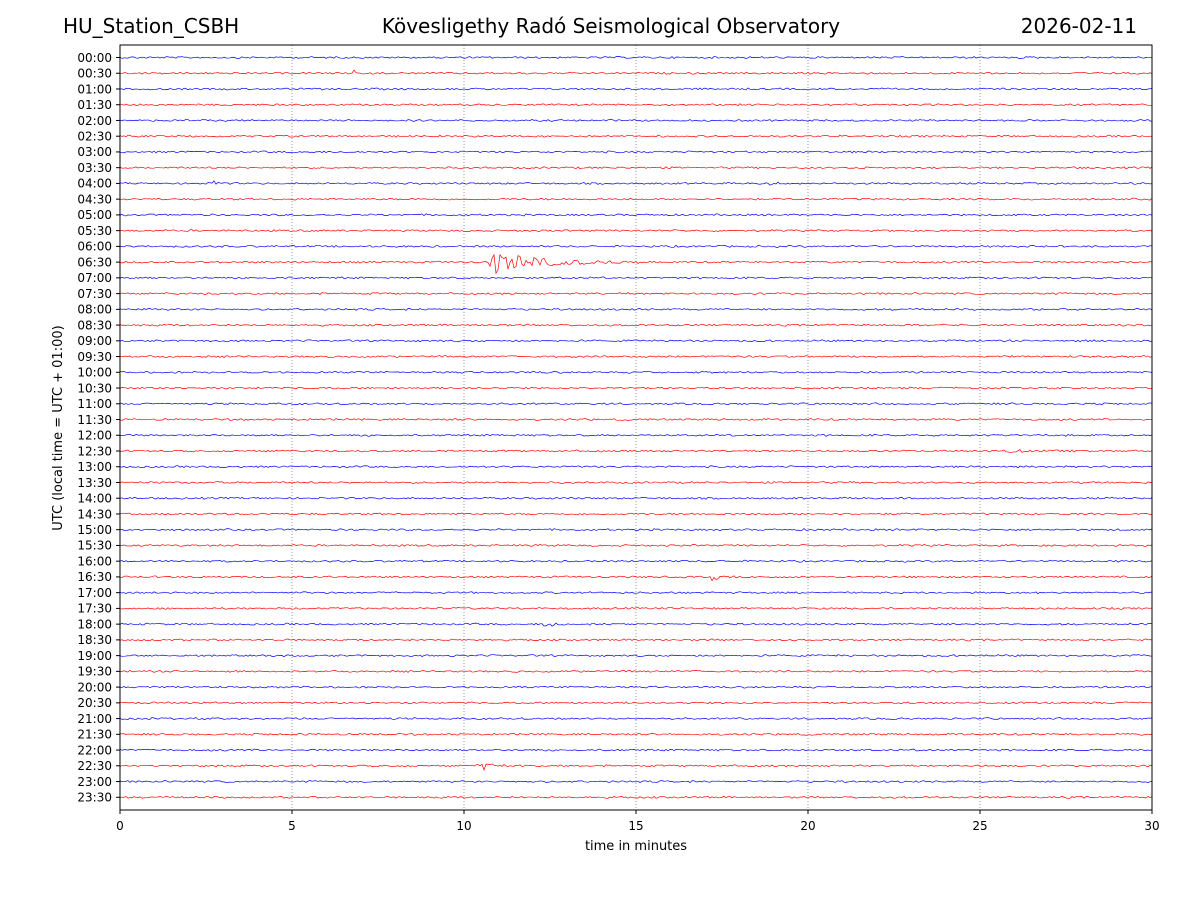  I want to click on y-tick-label: 23:00, so click(94, 782).